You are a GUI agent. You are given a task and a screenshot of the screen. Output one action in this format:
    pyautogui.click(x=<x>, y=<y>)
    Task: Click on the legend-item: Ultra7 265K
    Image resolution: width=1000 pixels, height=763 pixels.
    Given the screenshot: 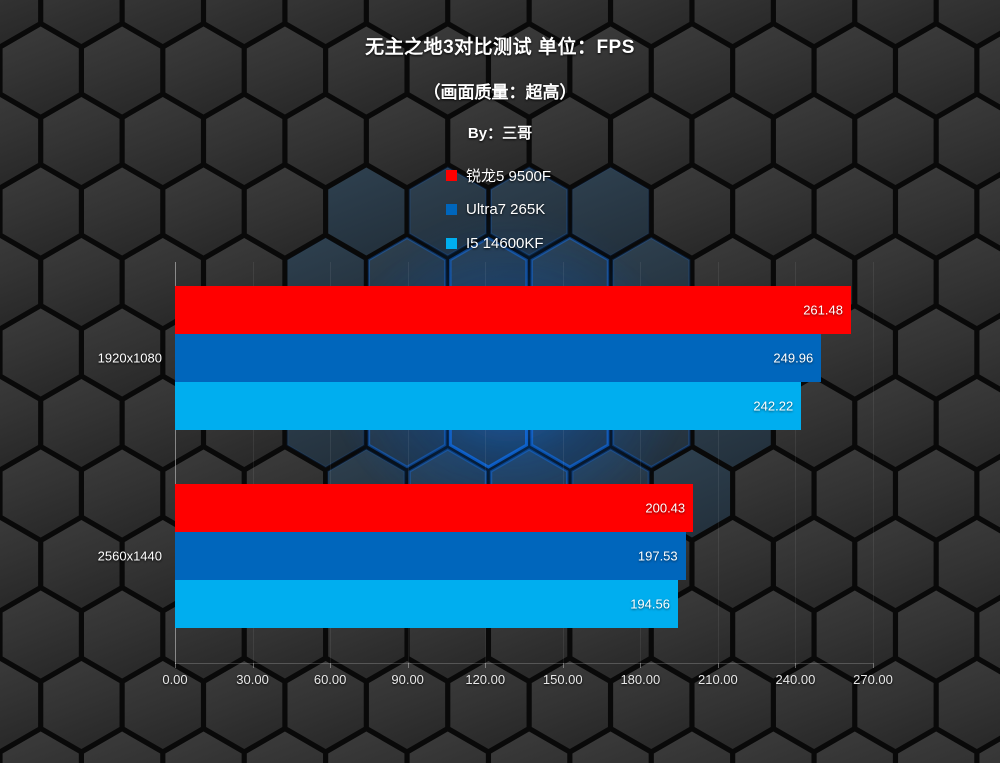 What is the action you would take?
    pyautogui.click(x=500, y=209)
    